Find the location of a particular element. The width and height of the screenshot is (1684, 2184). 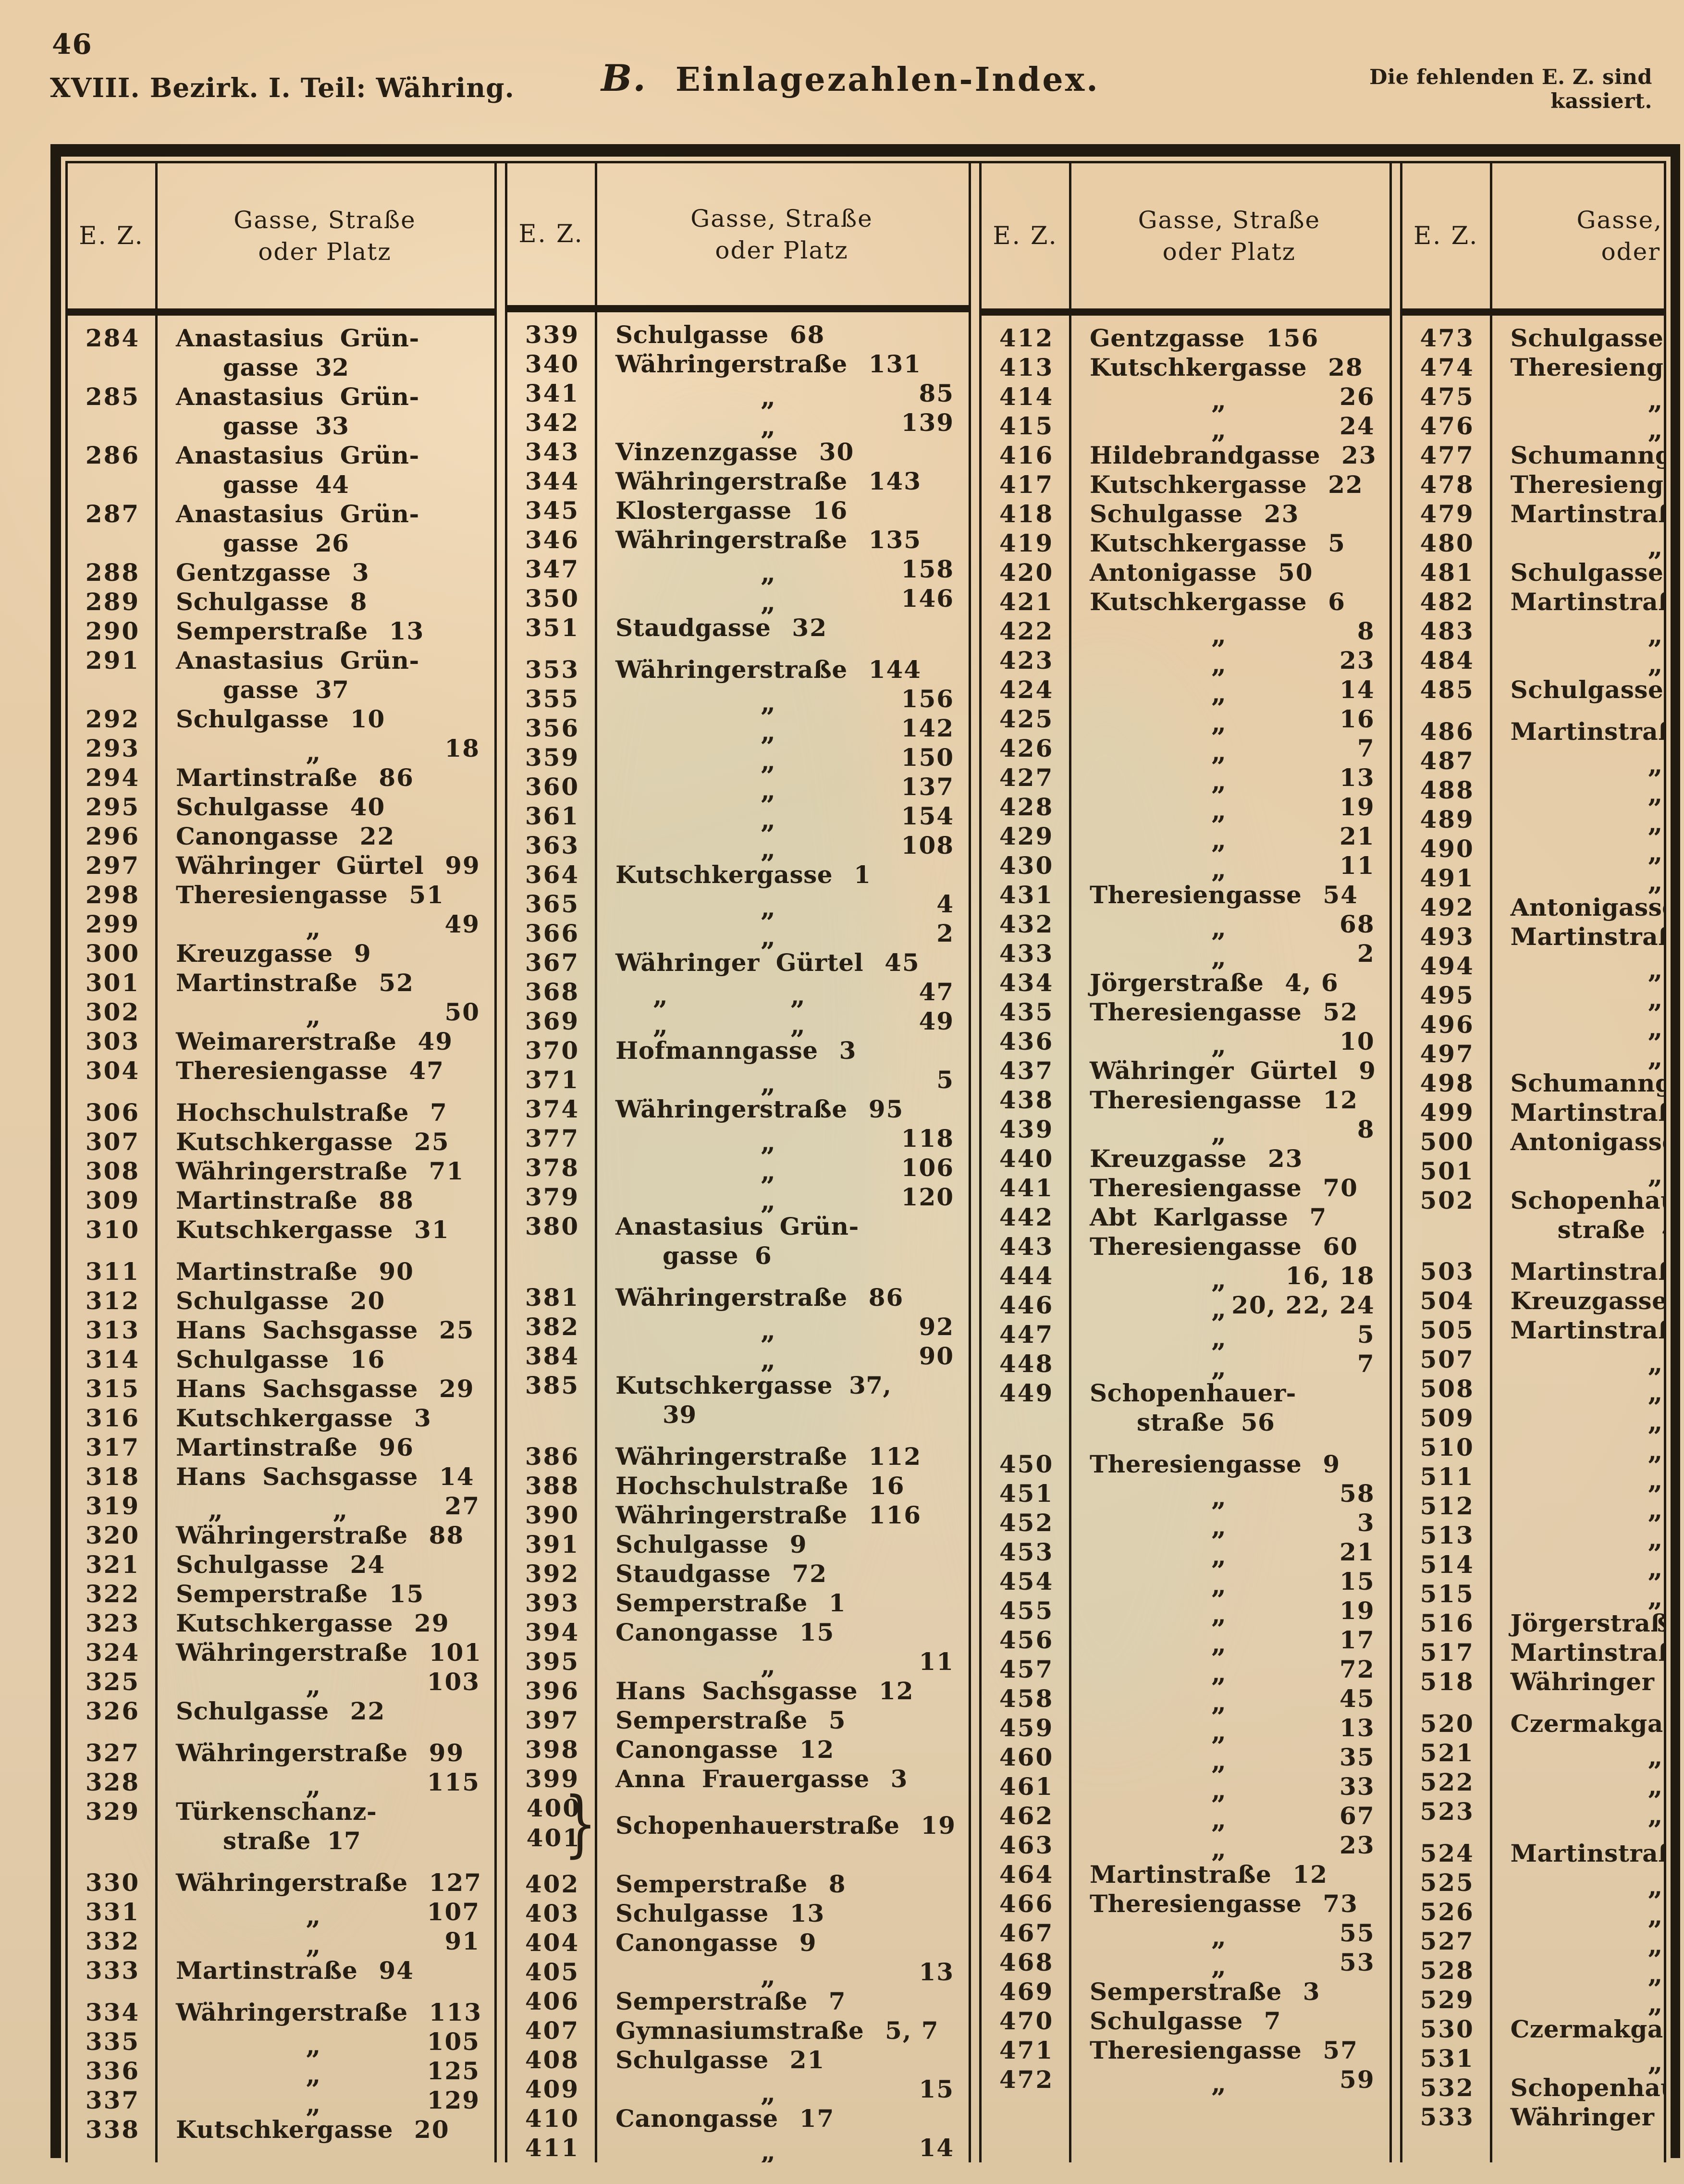

table-row: 381 Währingerstraße 86 is located at coordinates (738, 1297).